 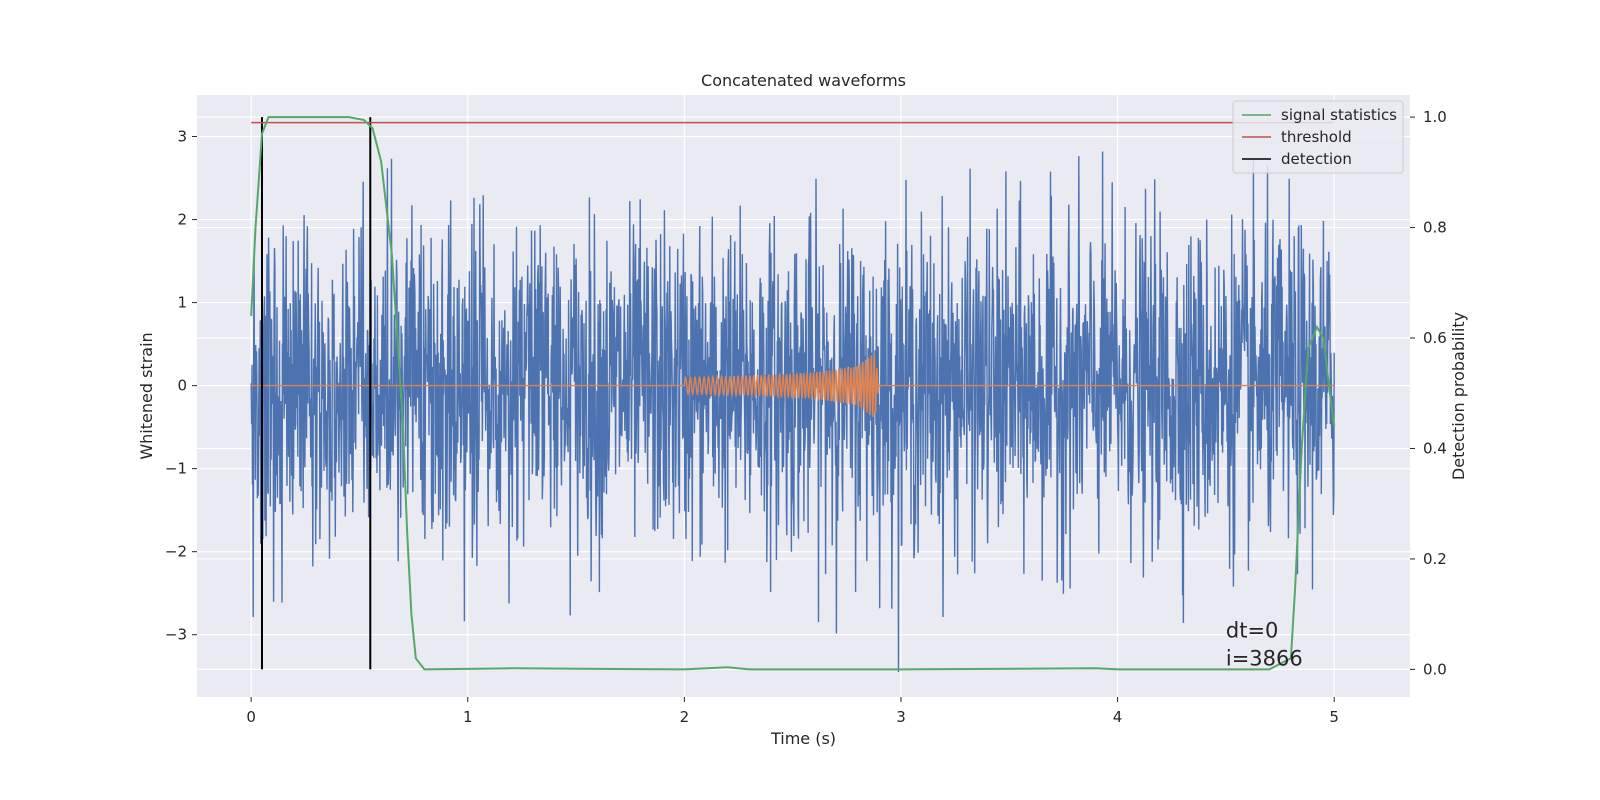 What do you see at coordinates (176, 552) in the screenshot?
I see `y-tick-label: −2` at bounding box center [176, 552].